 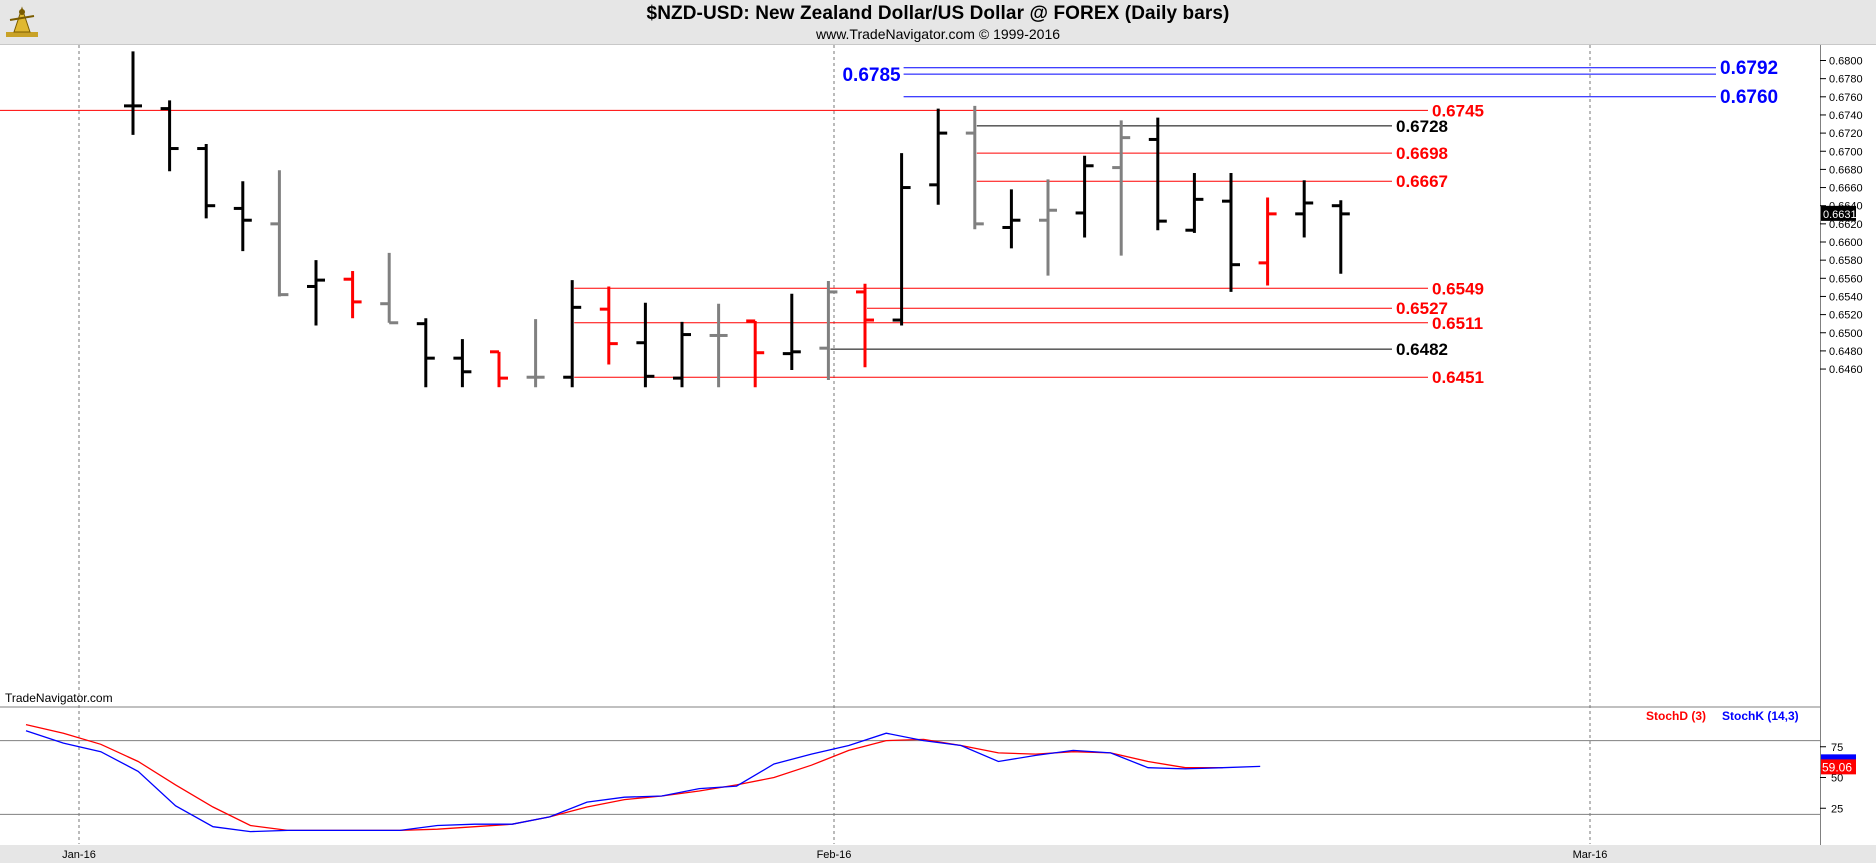 What do you see at coordinates (1676, 716) in the screenshot?
I see `stoch-legend-d: StochD (3)` at bounding box center [1676, 716].